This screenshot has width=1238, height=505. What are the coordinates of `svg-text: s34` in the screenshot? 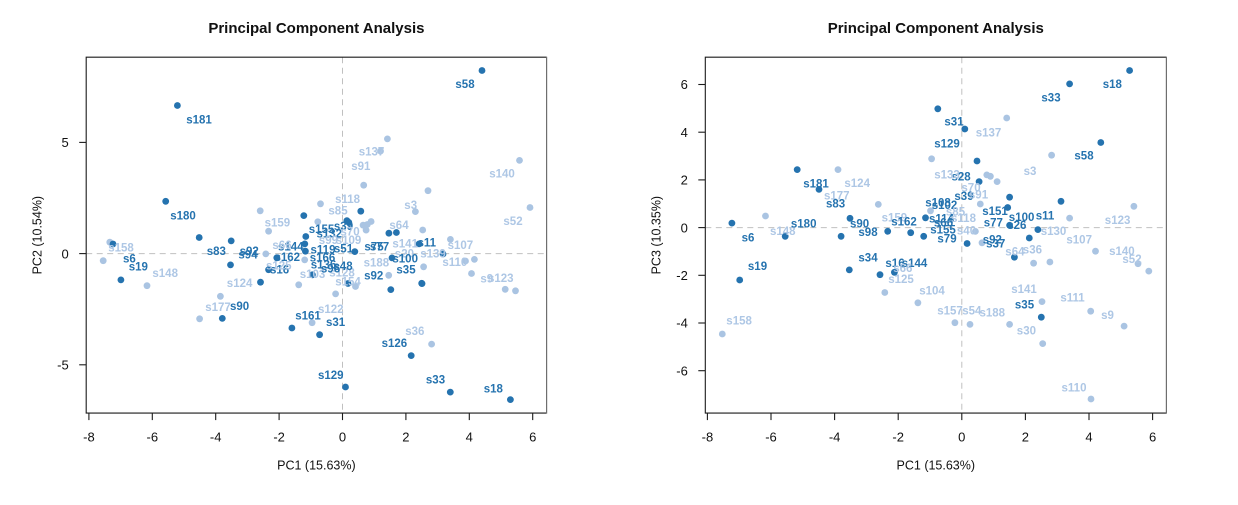 It's located at (868, 258).